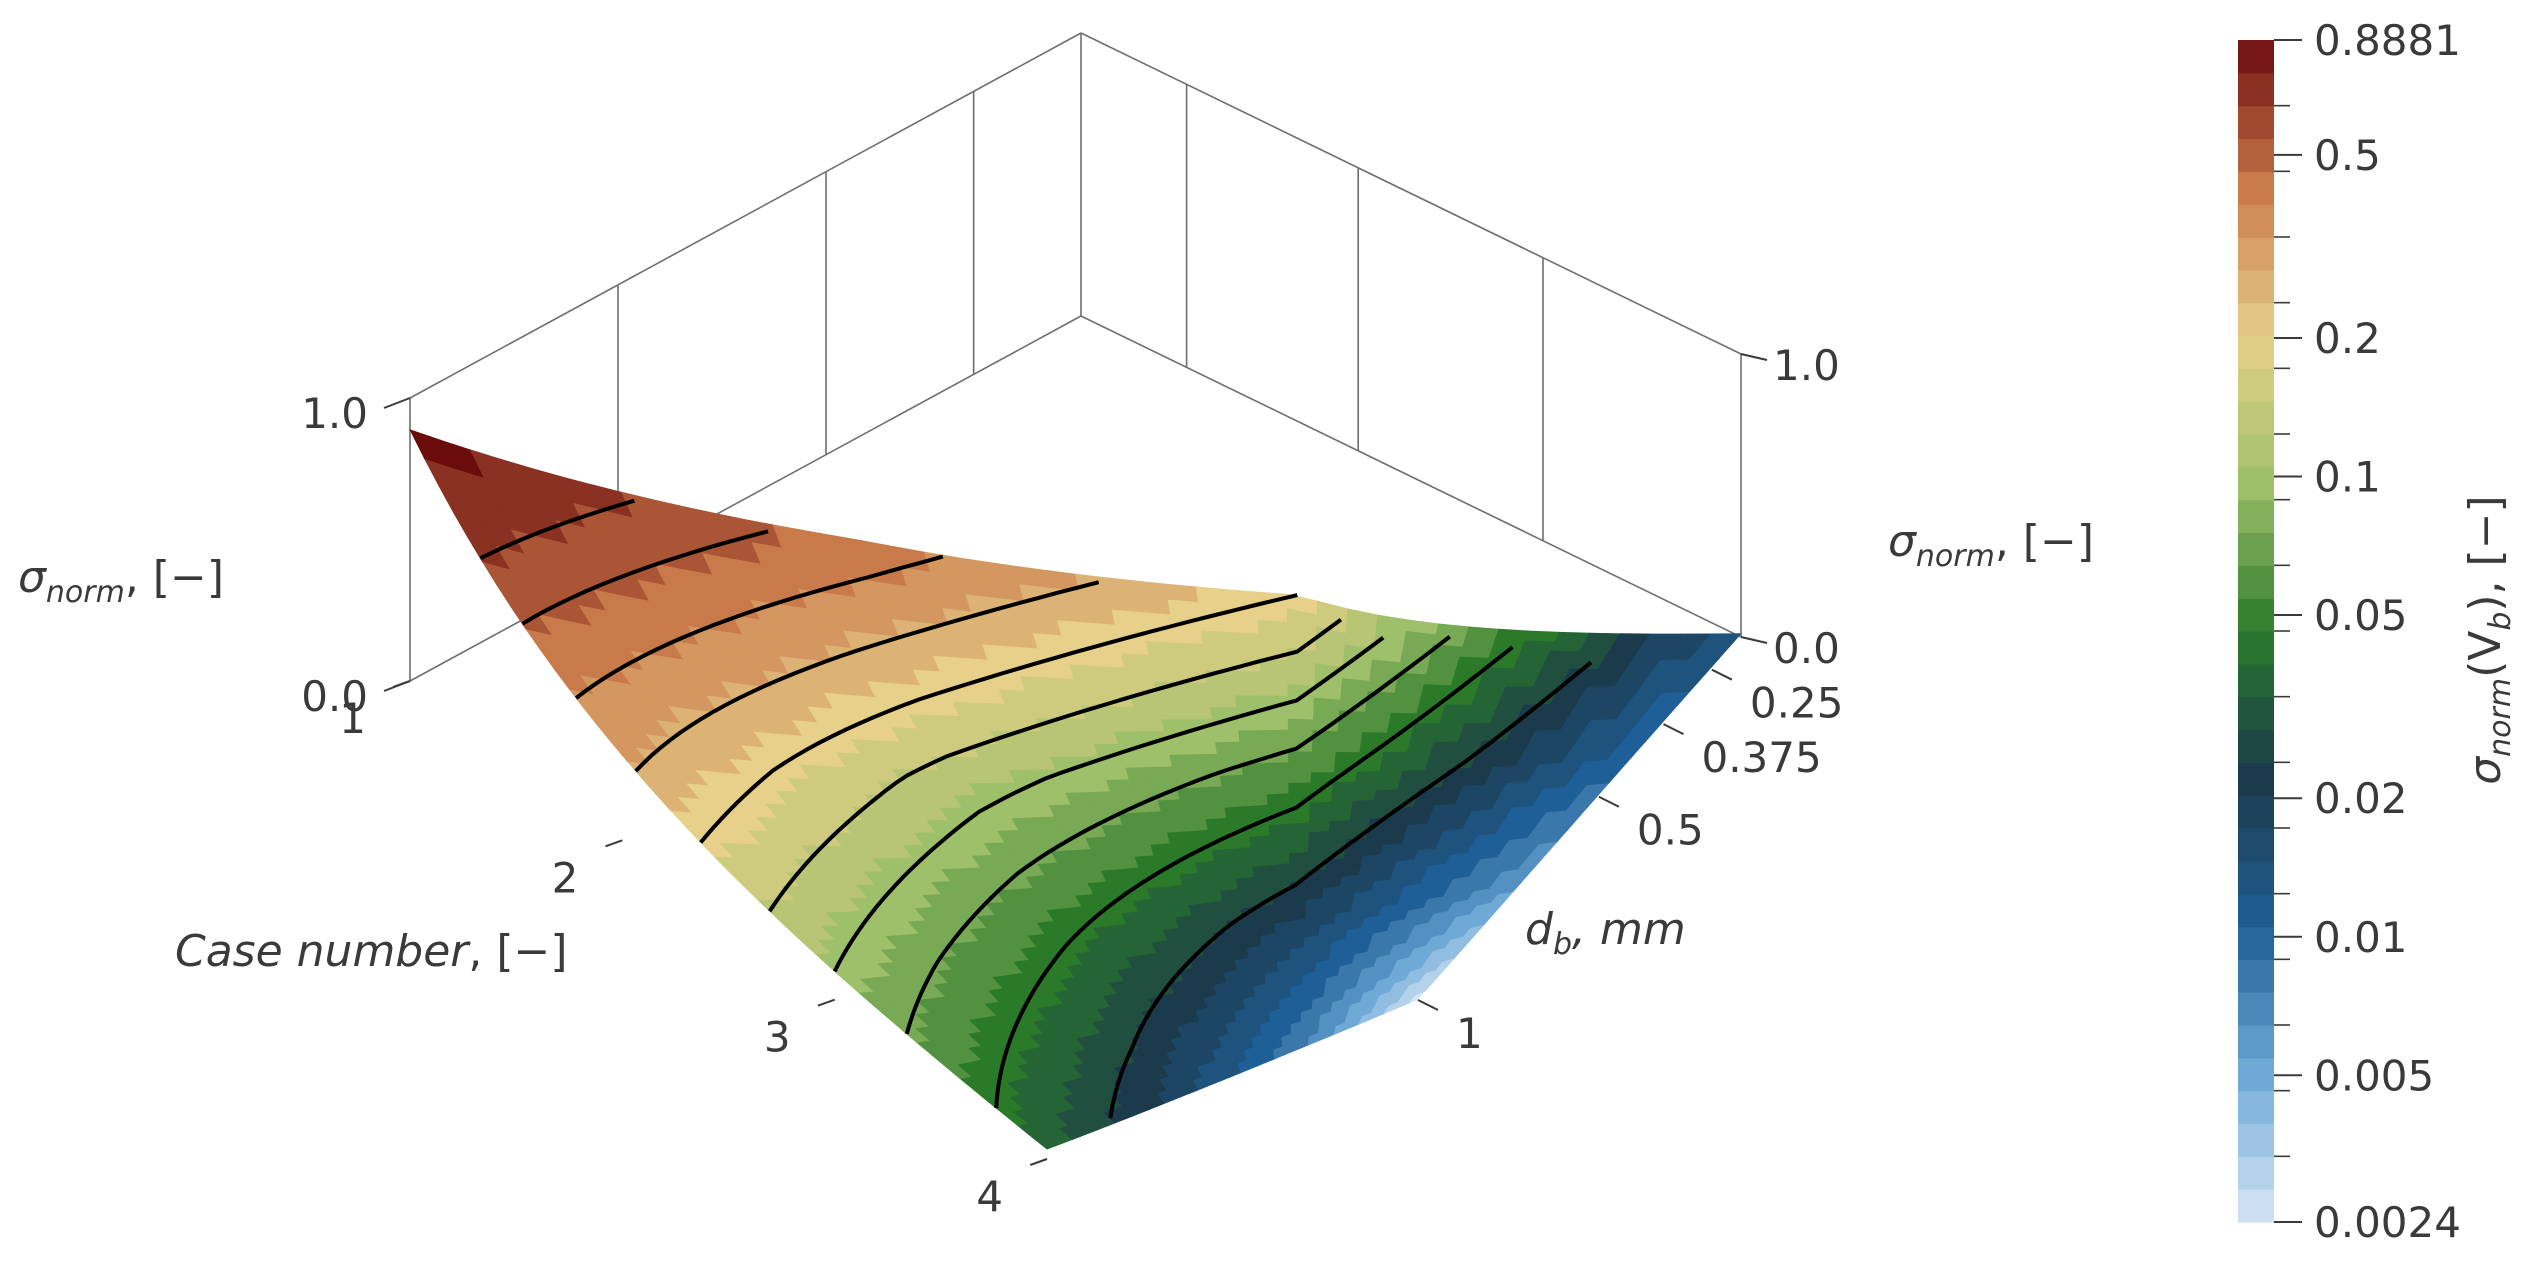 The height and width of the screenshot is (1262, 2528). I want to click on case-tick-label: 4, so click(989, 1196).